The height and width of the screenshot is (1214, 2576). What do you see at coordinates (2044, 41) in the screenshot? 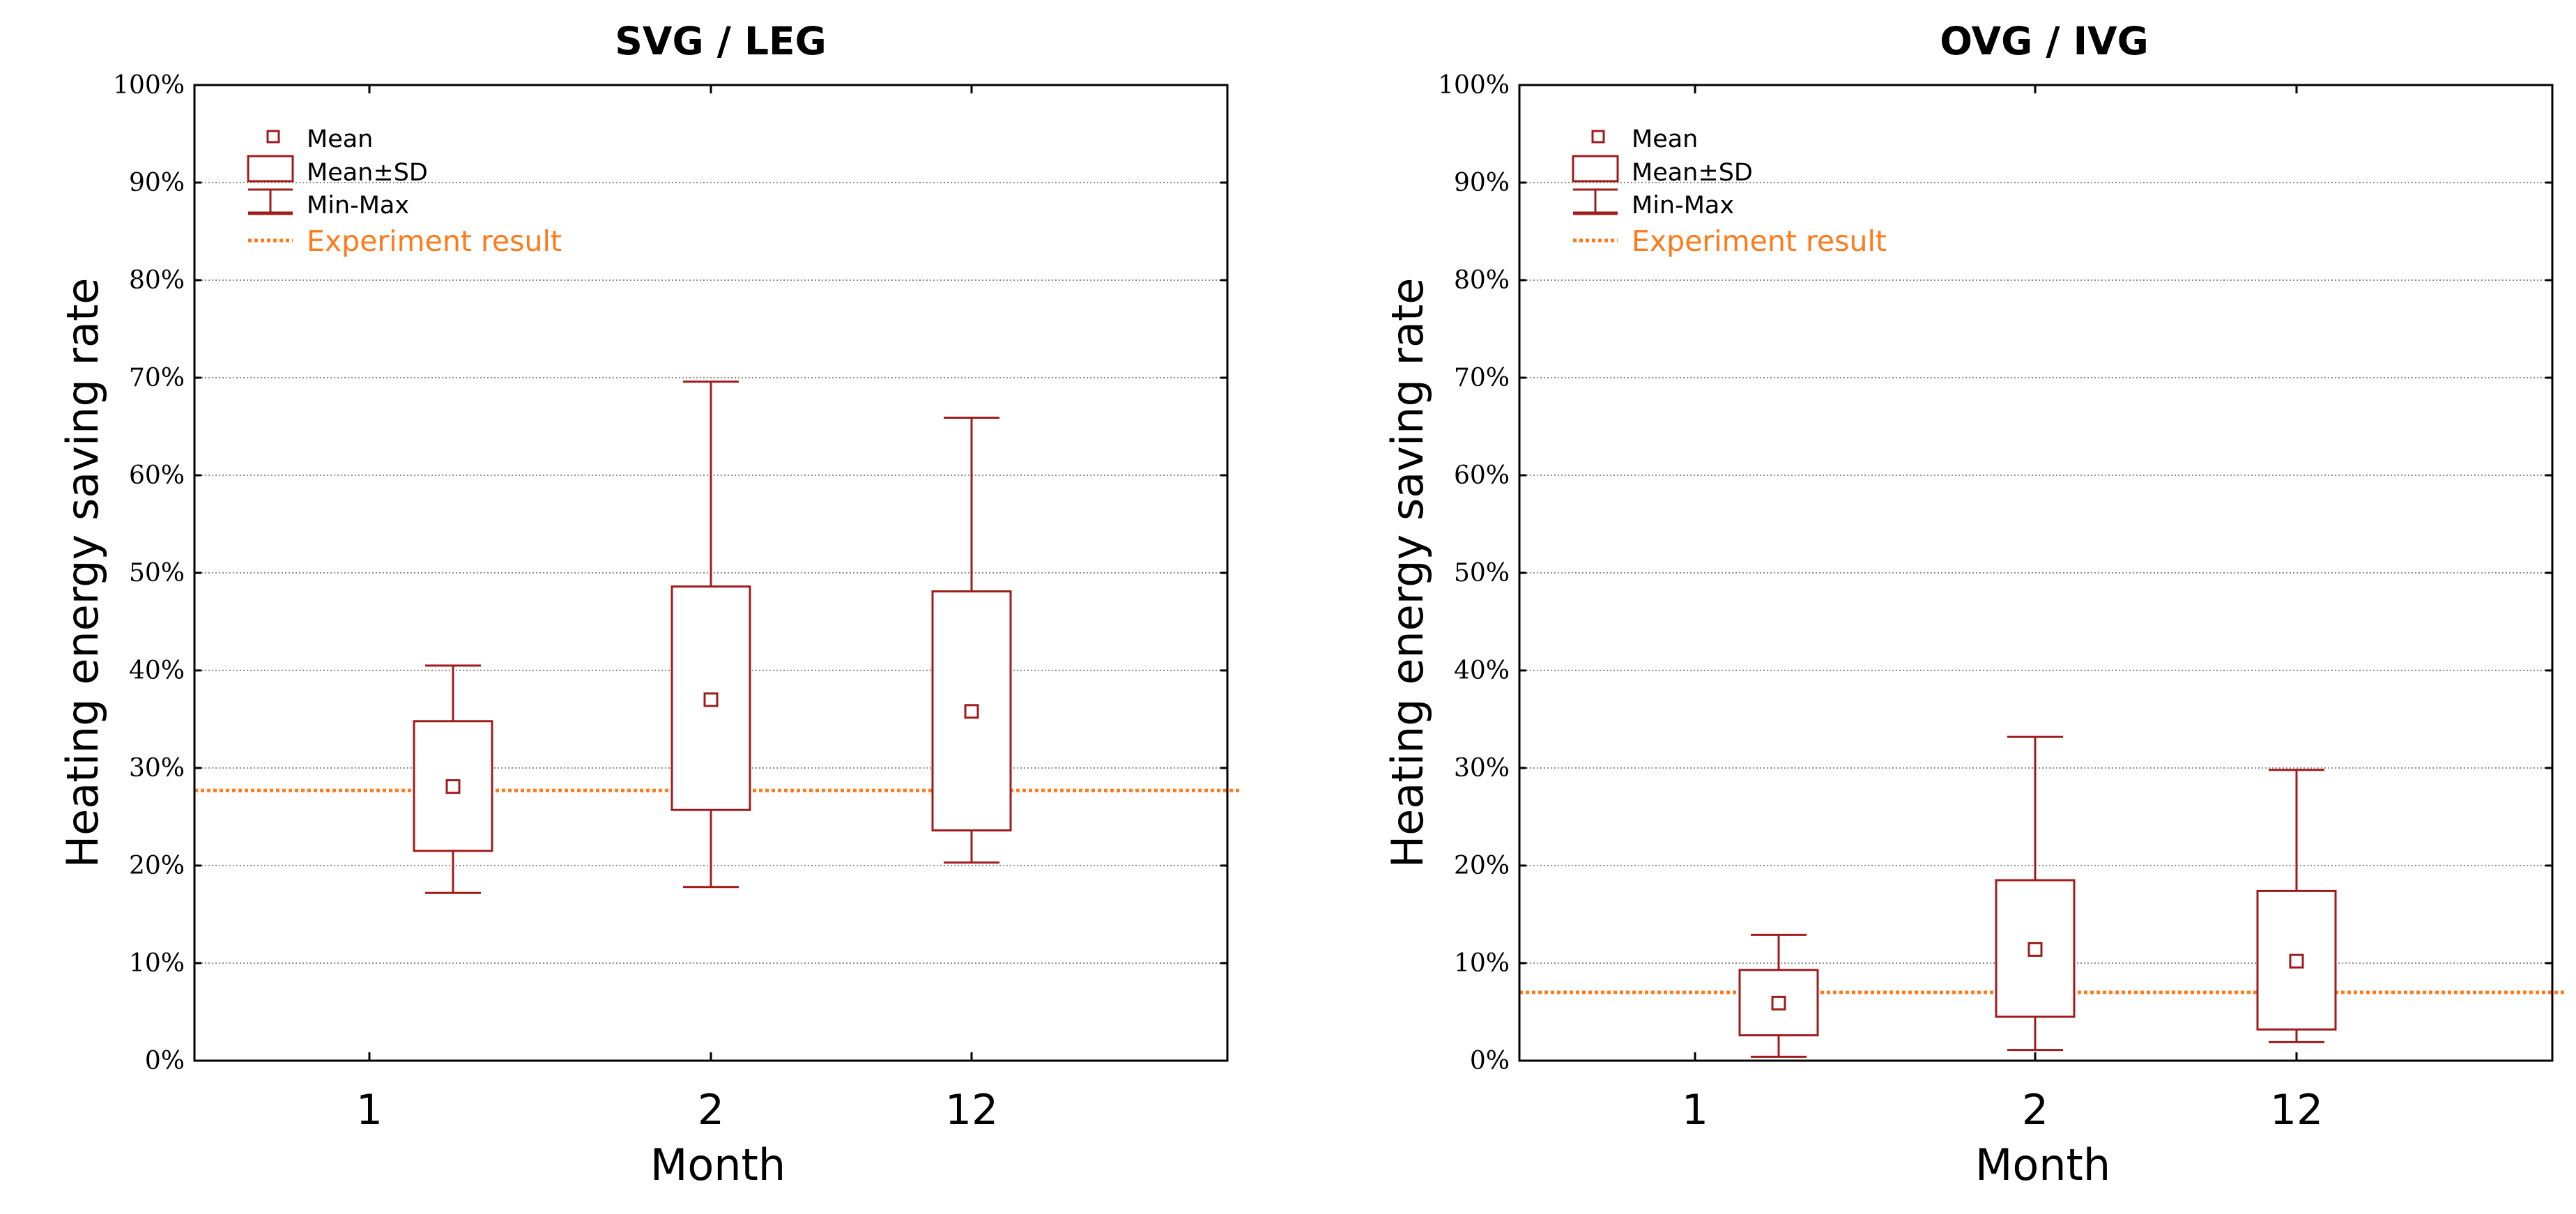
I see `chart-title: OVG / IVG` at bounding box center [2044, 41].